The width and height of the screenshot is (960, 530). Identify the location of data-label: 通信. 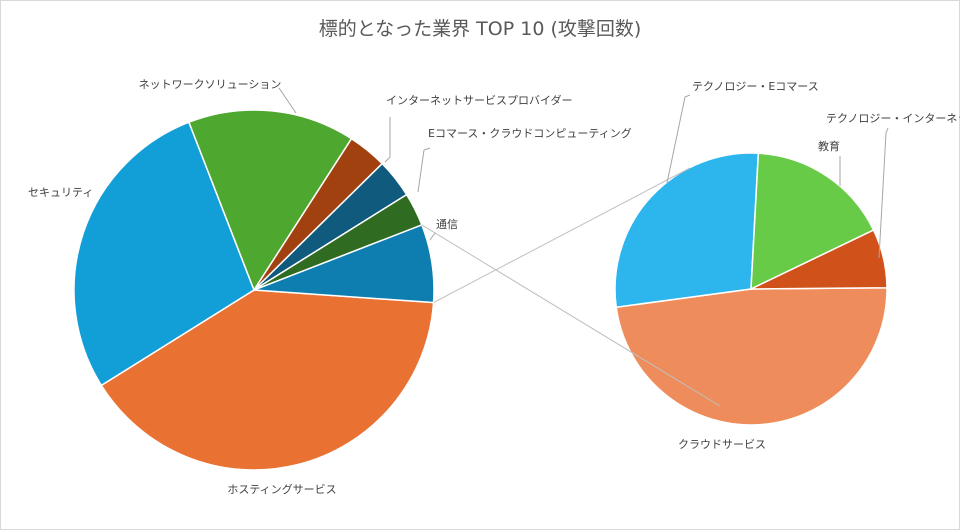
(447, 224).